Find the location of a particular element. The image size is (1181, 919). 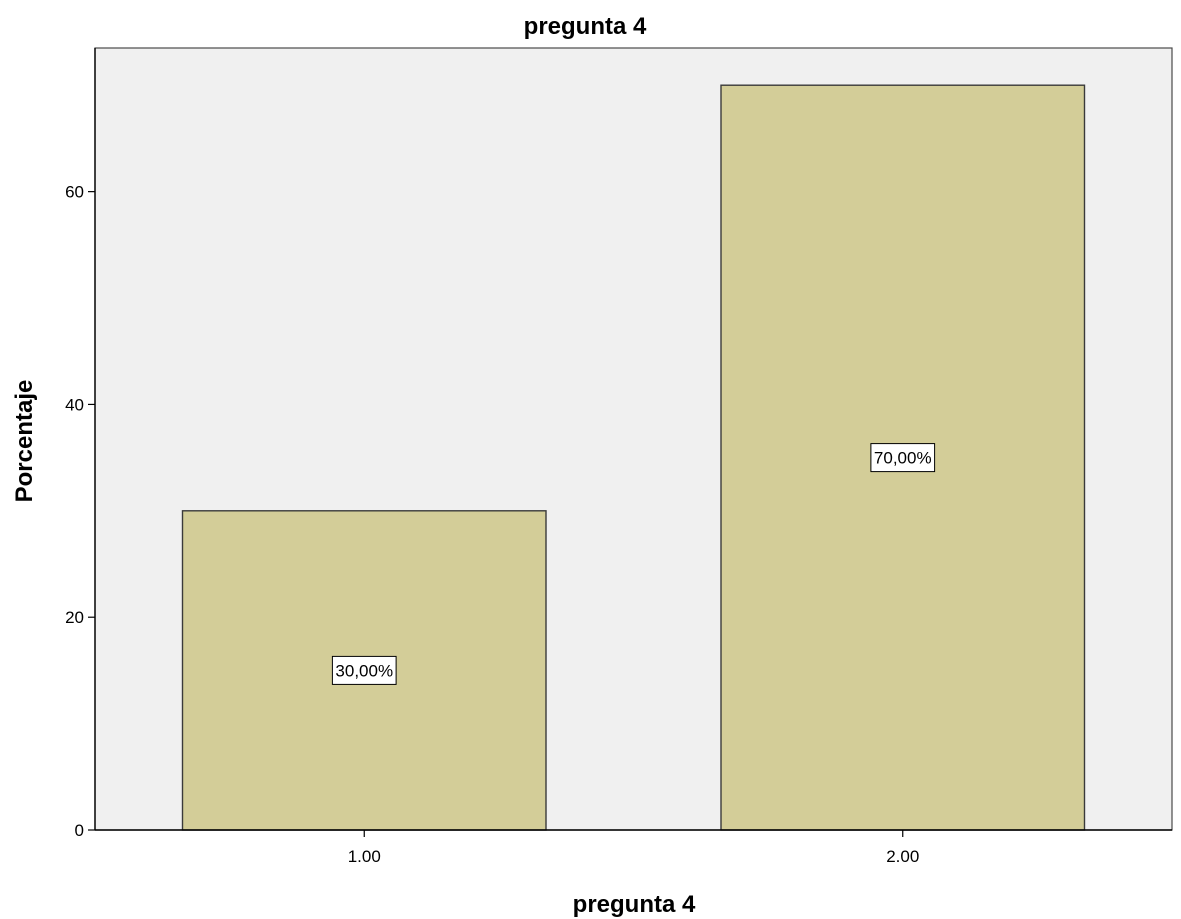

data-label: 30,00% is located at coordinates (364, 670).